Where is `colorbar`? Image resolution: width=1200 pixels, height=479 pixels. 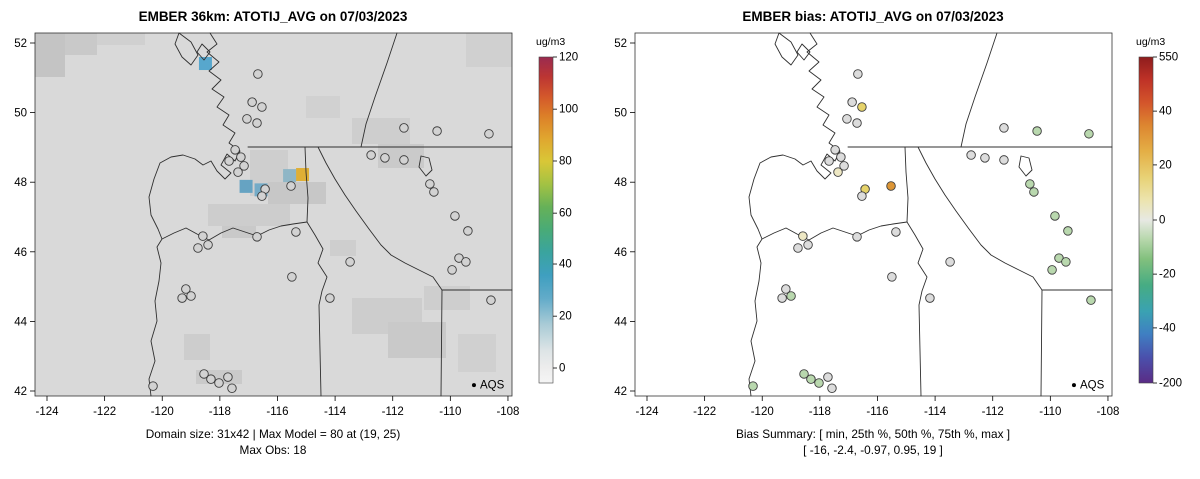
colorbar is located at coordinates (1146, 220).